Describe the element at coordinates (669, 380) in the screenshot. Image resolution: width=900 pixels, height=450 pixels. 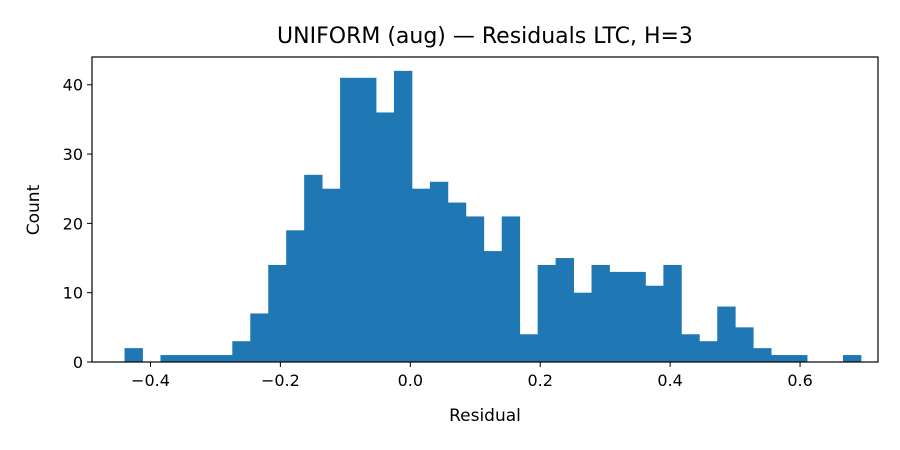
I see `x-tick-label: 0.4` at that location.